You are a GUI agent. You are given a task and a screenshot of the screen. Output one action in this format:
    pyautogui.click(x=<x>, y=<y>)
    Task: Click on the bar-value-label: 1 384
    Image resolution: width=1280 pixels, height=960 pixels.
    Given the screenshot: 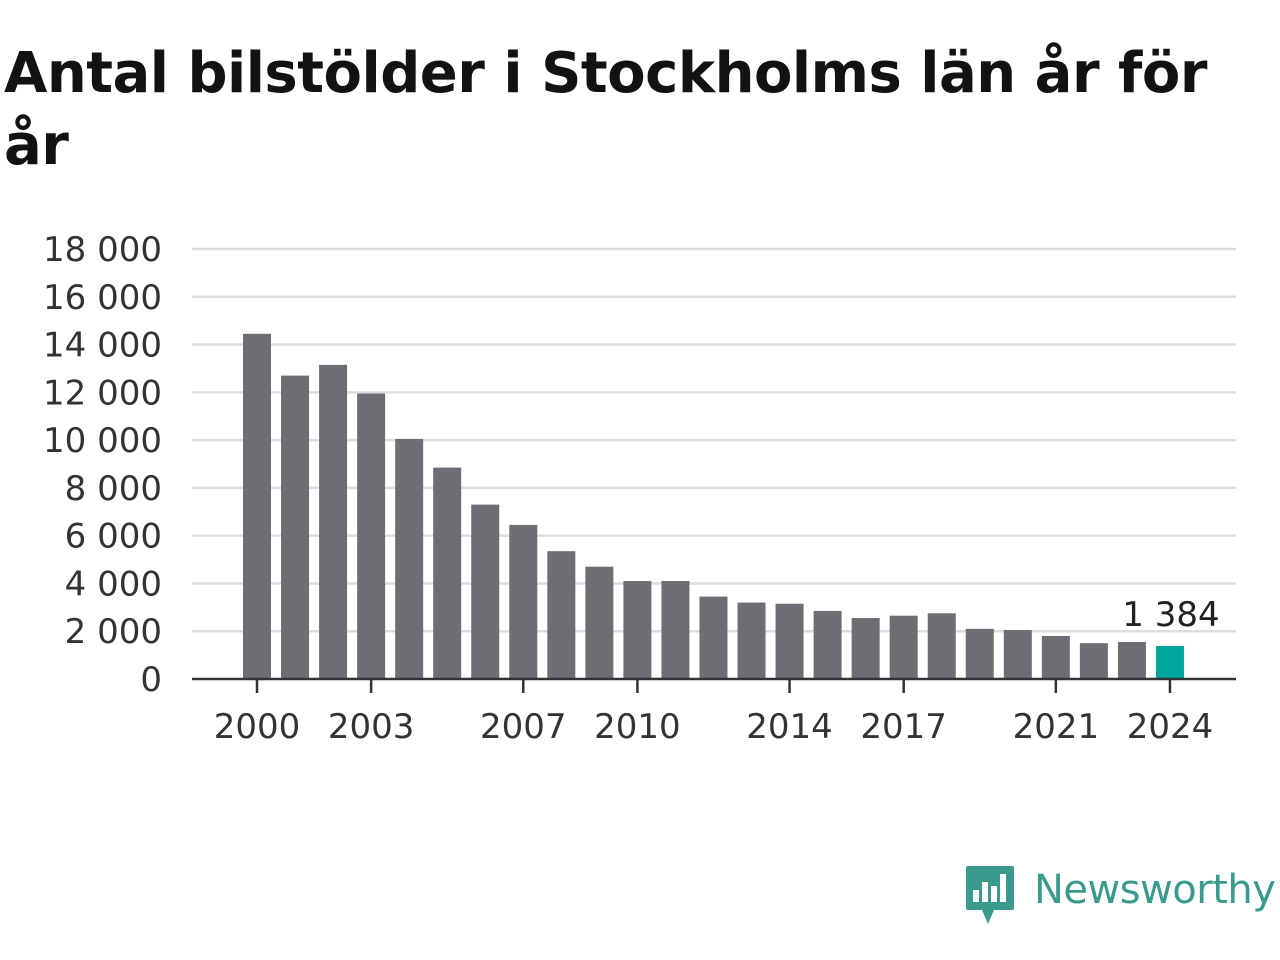 What is the action you would take?
    pyautogui.click(x=1170, y=615)
    